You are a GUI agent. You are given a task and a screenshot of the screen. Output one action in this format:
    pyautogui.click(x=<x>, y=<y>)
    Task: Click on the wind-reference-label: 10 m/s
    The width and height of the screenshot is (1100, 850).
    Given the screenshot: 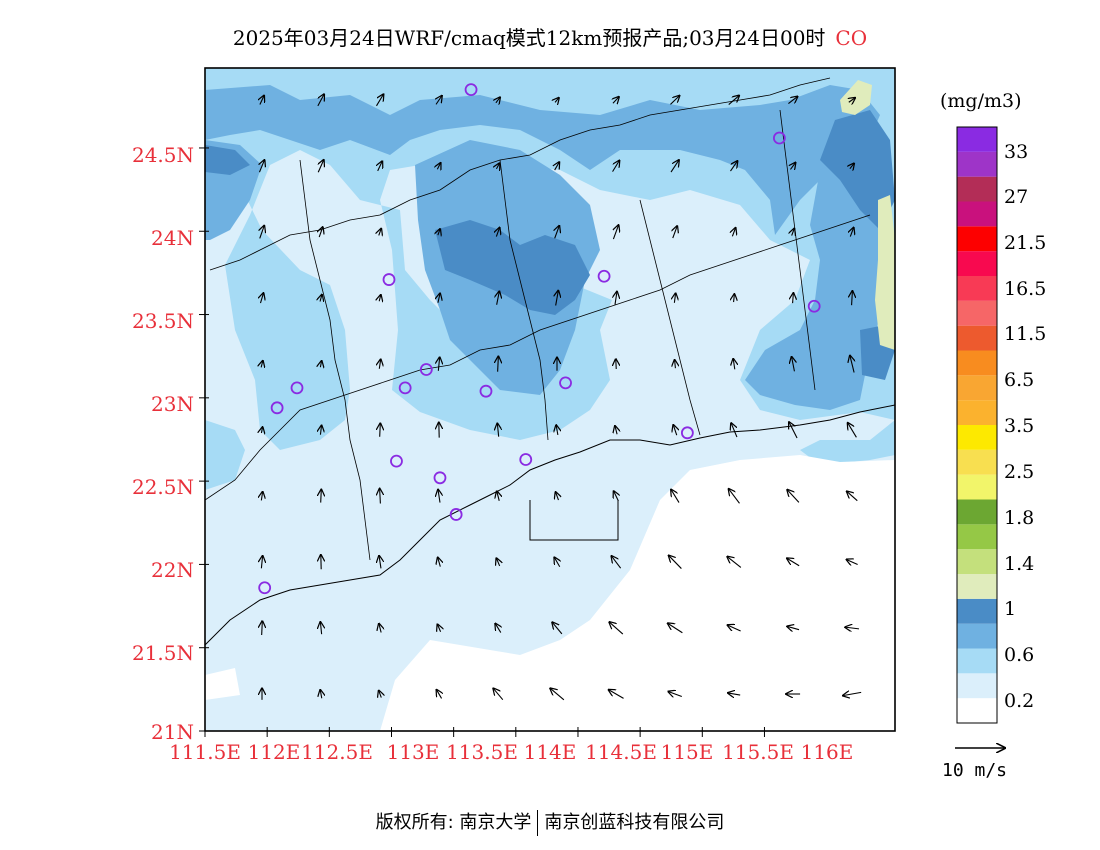 What is the action you would take?
    pyautogui.click(x=975, y=770)
    